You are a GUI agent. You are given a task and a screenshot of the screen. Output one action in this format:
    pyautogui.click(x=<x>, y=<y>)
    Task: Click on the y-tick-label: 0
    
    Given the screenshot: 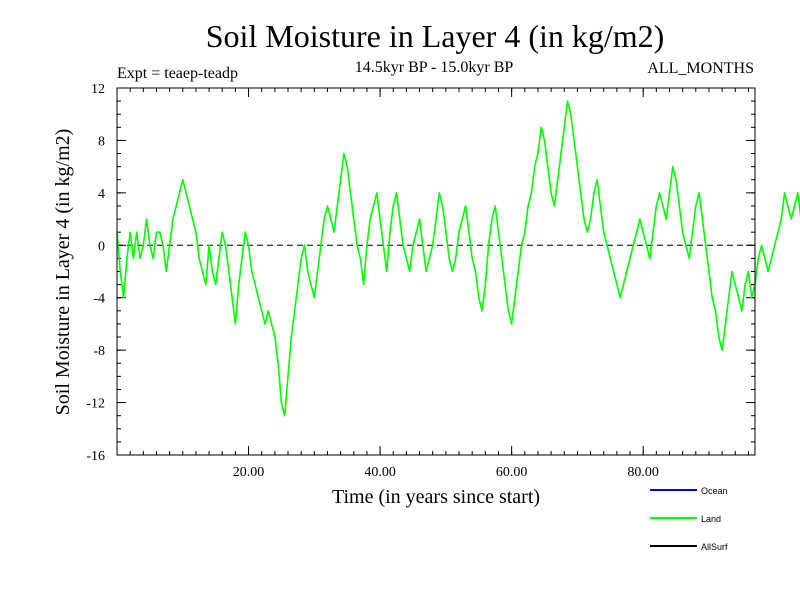 What is the action you would take?
    pyautogui.click(x=101, y=246)
    